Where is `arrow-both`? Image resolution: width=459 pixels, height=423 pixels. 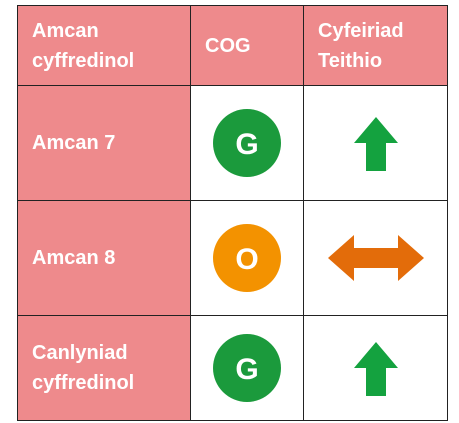 arrow-both is located at coordinates (375, 258).